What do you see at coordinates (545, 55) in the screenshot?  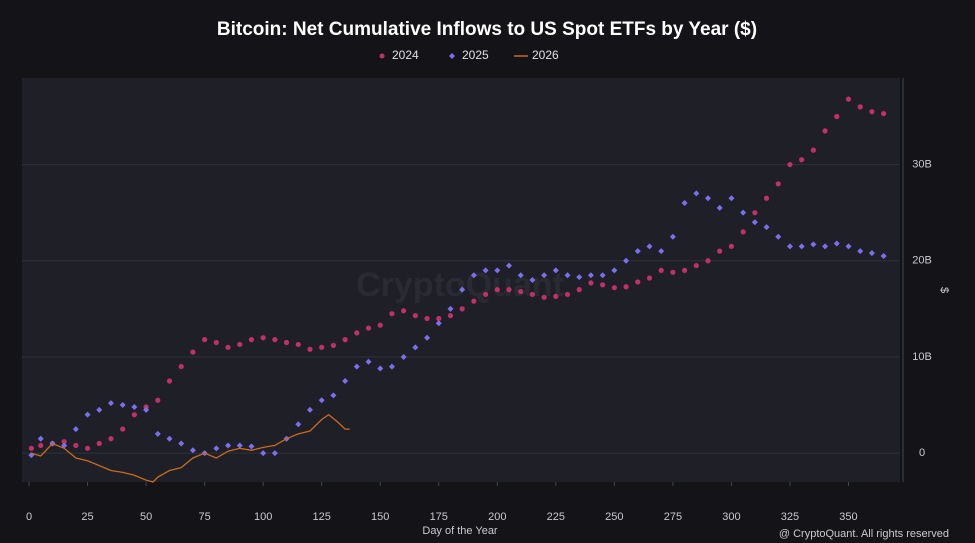 I see `legend-label: 2026` at bounding box center [545, 55].